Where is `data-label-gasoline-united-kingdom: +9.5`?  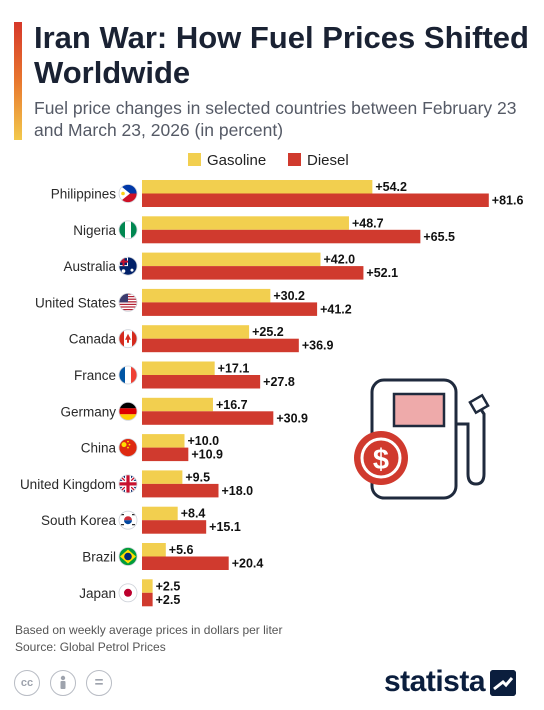
data-label-gasoline-united-kingdom: +9.5 is located at coordinates (197, 477).